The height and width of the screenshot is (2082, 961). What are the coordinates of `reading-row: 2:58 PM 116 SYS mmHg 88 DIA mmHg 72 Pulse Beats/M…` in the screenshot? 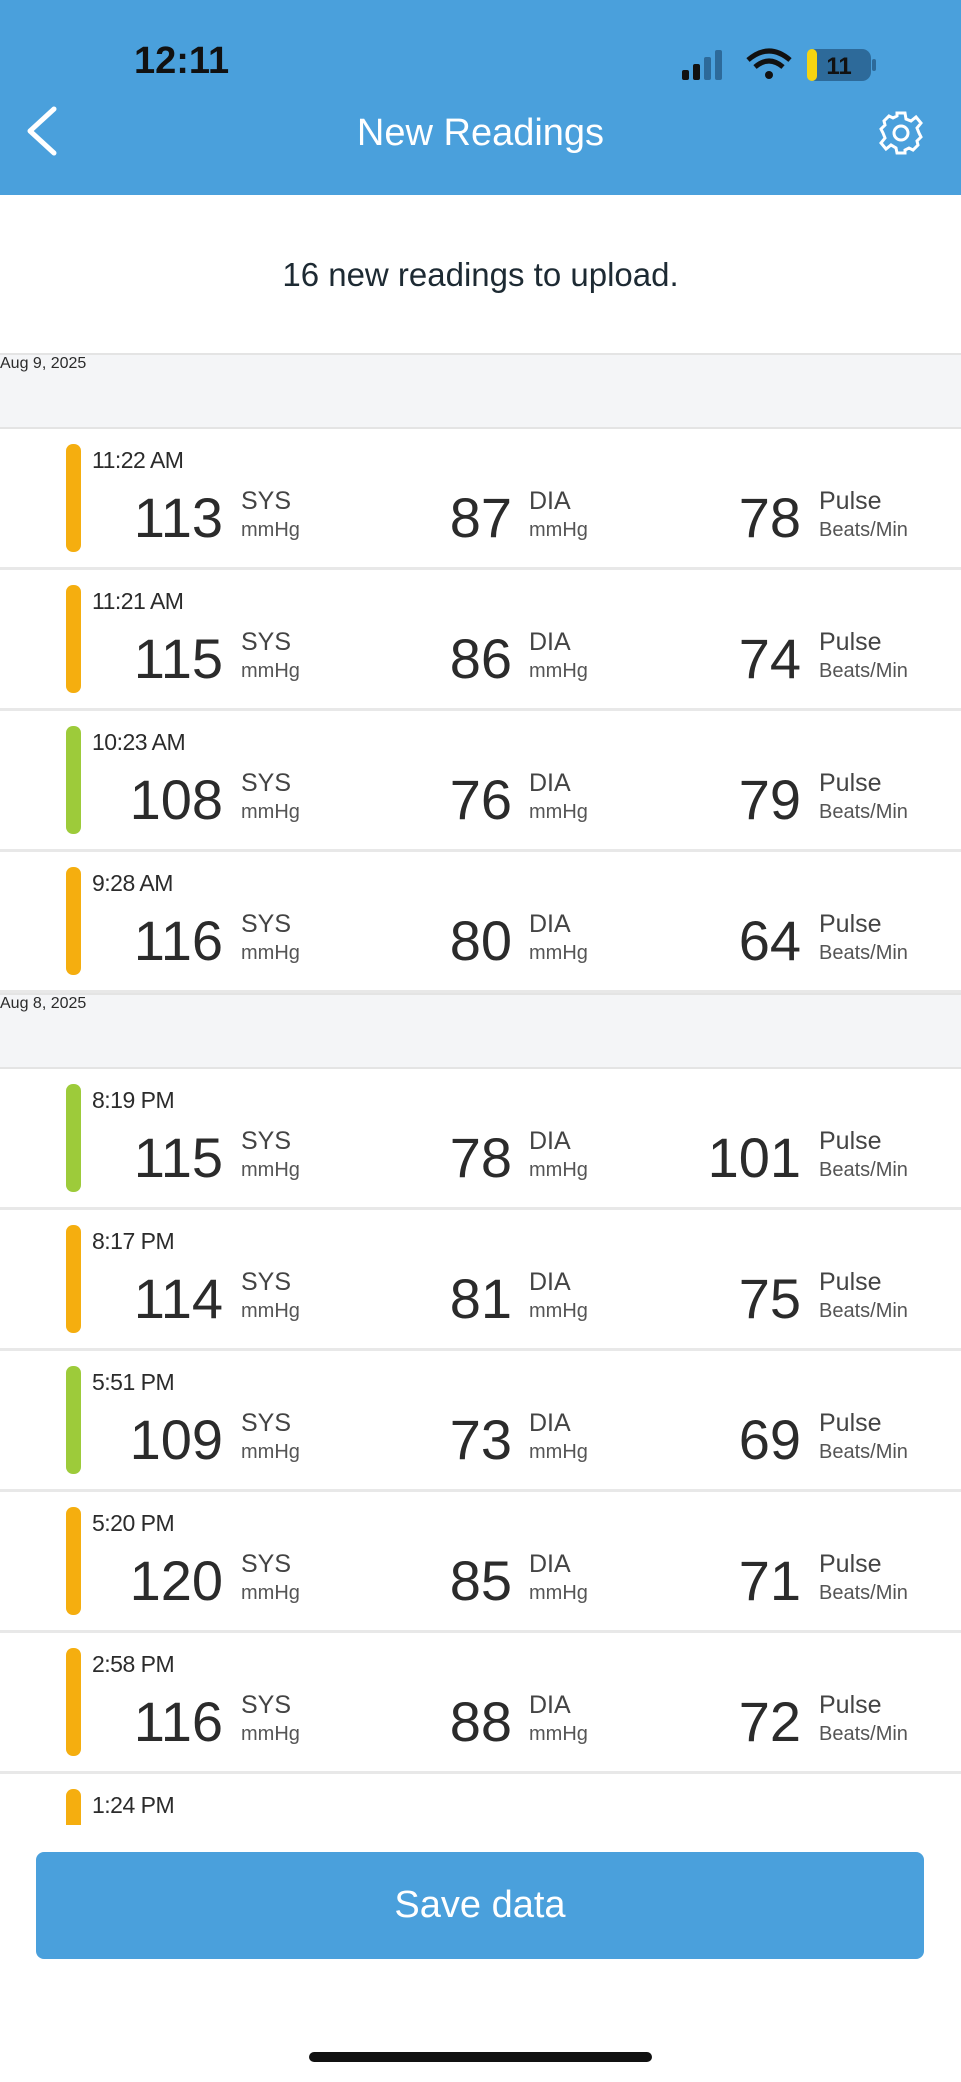 It's located at (480, 1703).